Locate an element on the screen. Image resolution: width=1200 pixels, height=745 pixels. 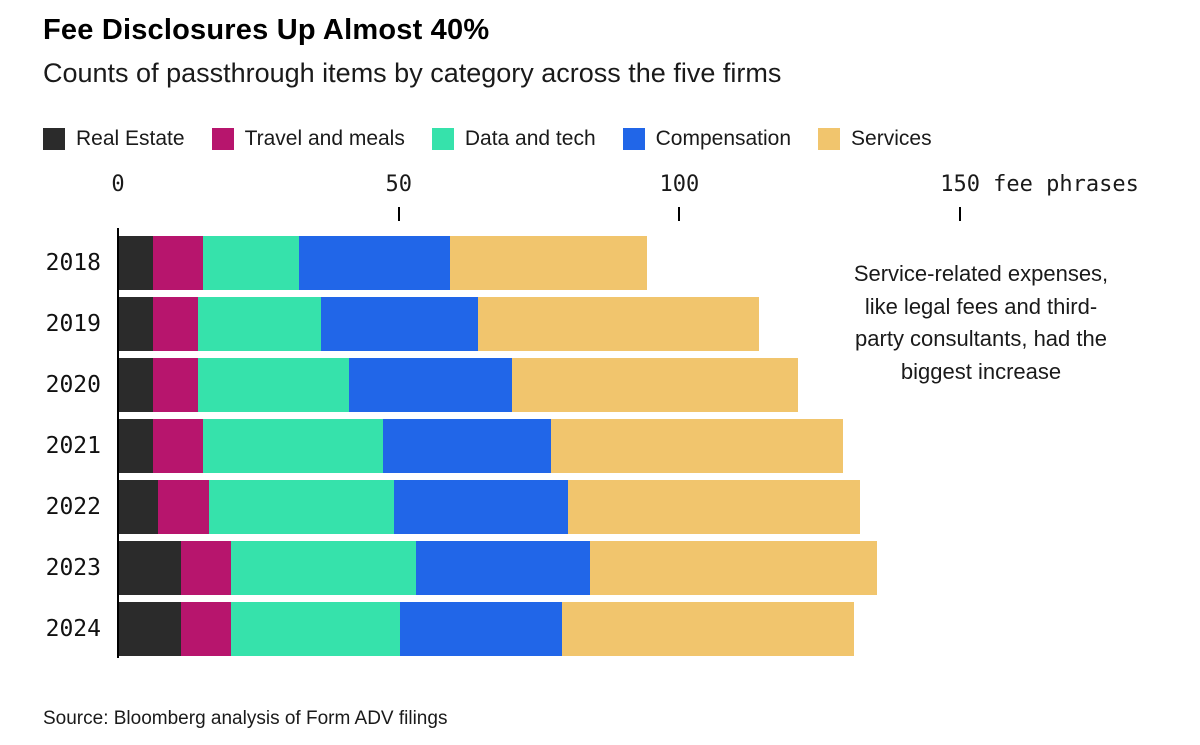
legend-item-services: Services is located at coordinates (875, 139).